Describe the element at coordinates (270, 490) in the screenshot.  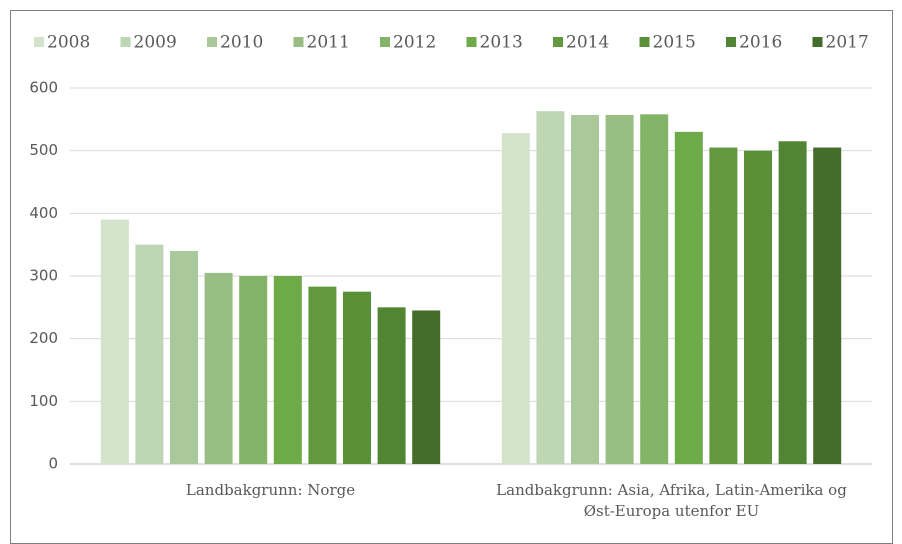
I see `x-tick-label: Landbakgrunn: Norge` at that location.